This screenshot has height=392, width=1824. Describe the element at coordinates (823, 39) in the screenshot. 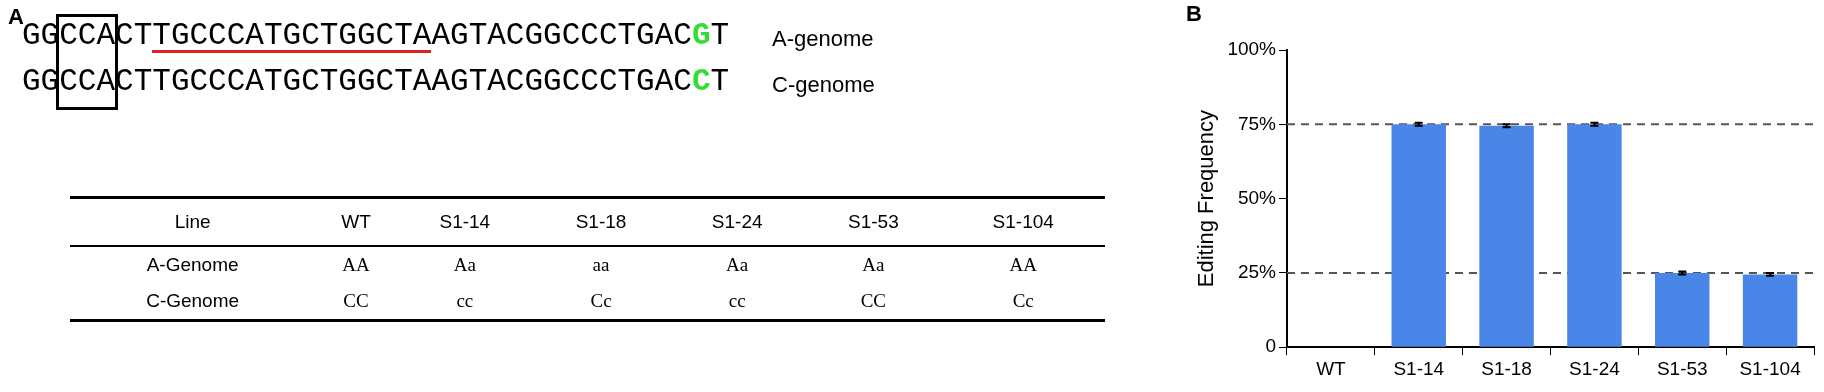

I see `text: A-genome` at that location.